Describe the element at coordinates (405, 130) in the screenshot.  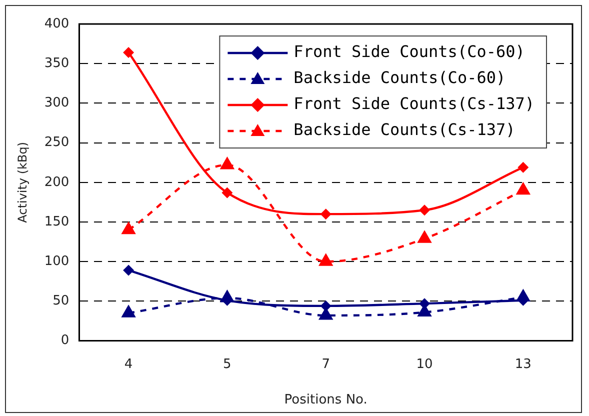
I see `legend-label: Backside Counts(Cs-137)` at that location.